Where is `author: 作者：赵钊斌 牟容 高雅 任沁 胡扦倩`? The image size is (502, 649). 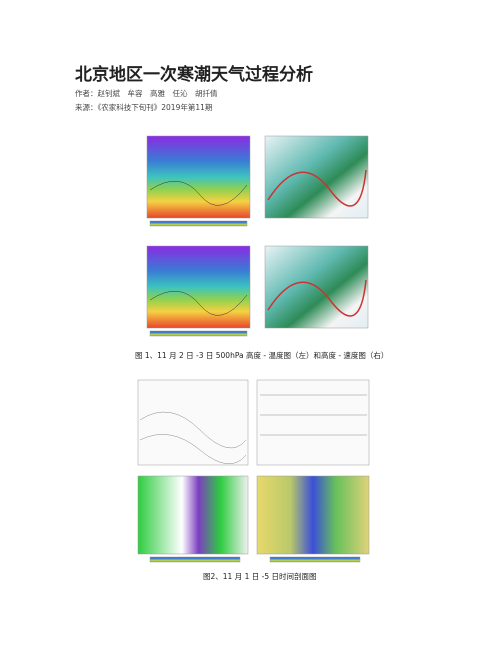
author: 作者：赵钊斌 牟容 高雅 任沁 胡扦倩 is located at coordinates (146, 93).